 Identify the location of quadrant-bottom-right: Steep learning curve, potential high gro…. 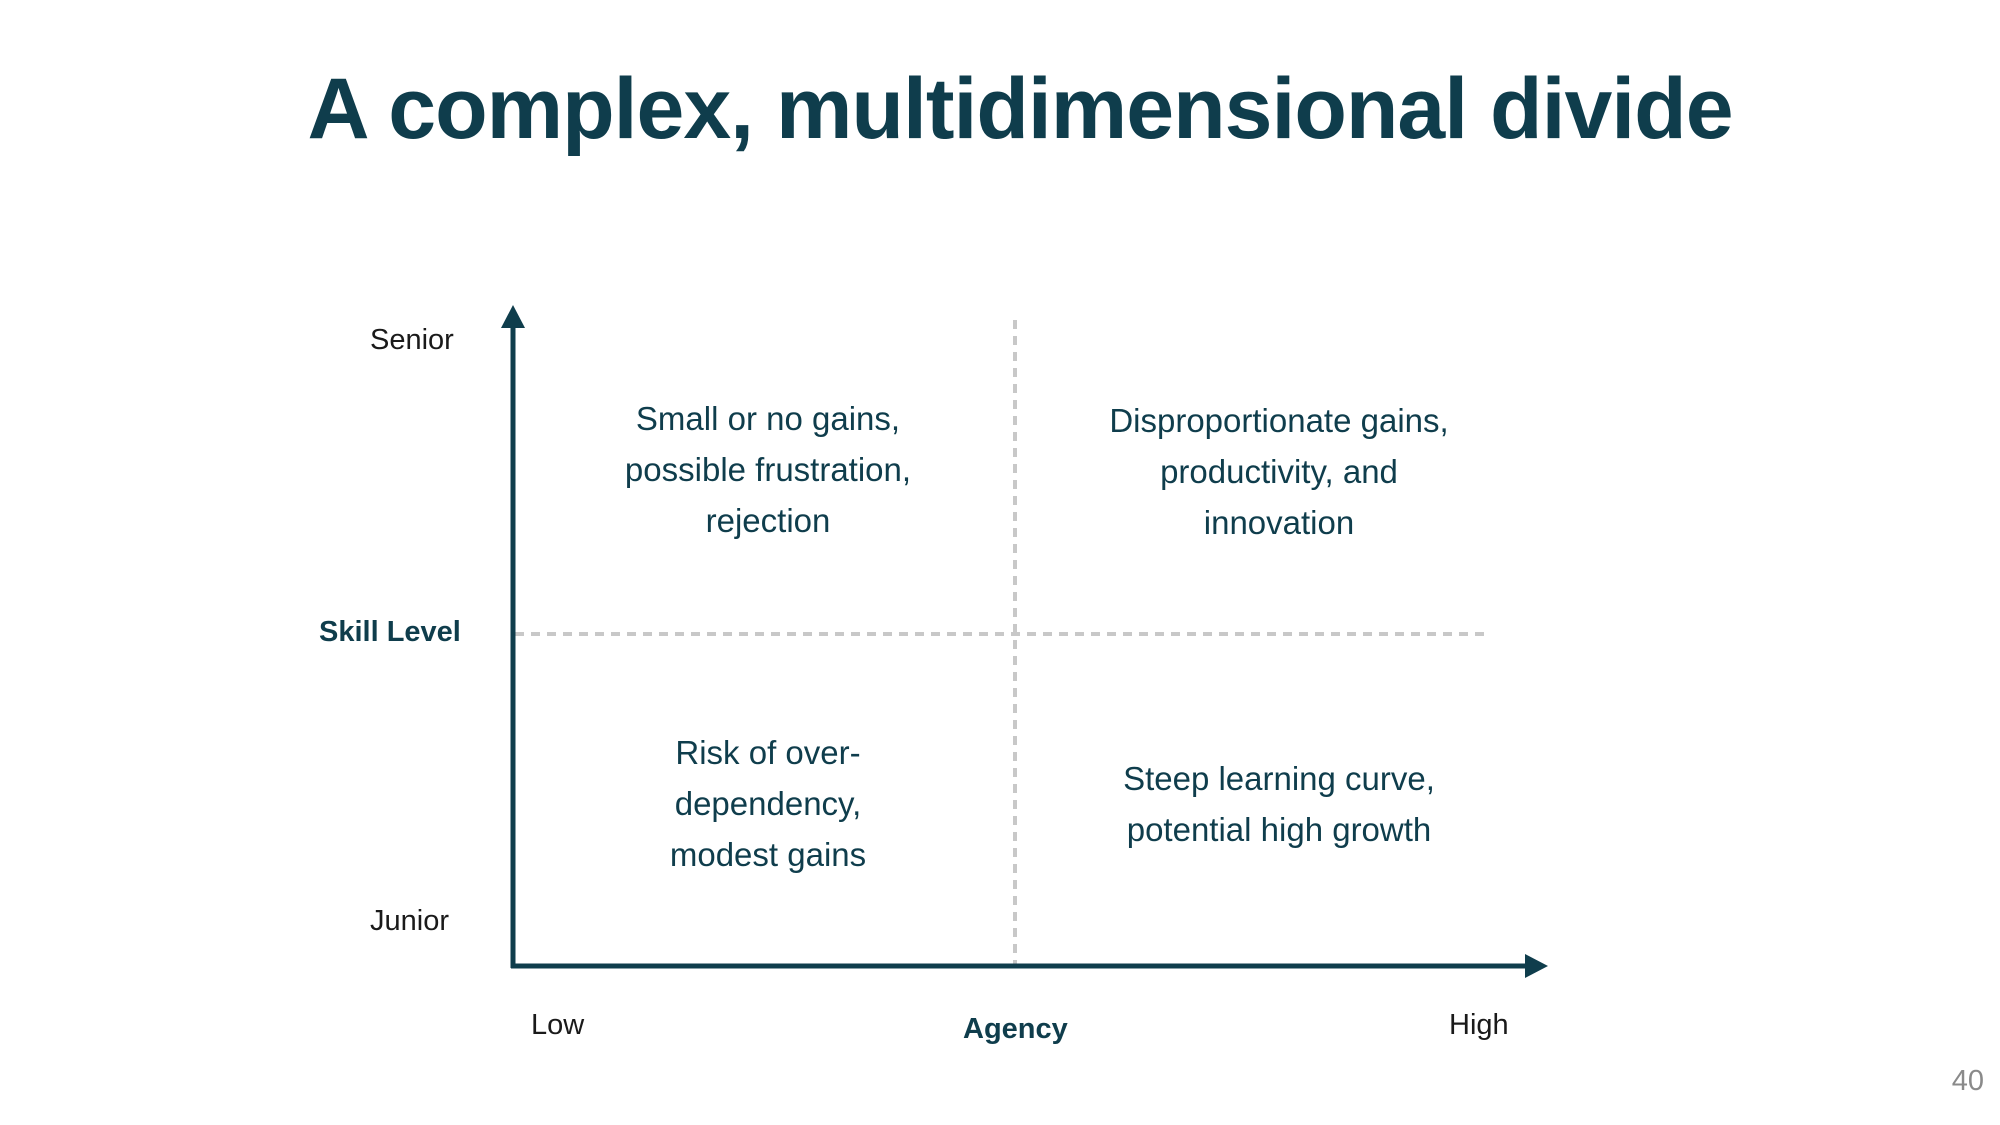
(1279, 804).